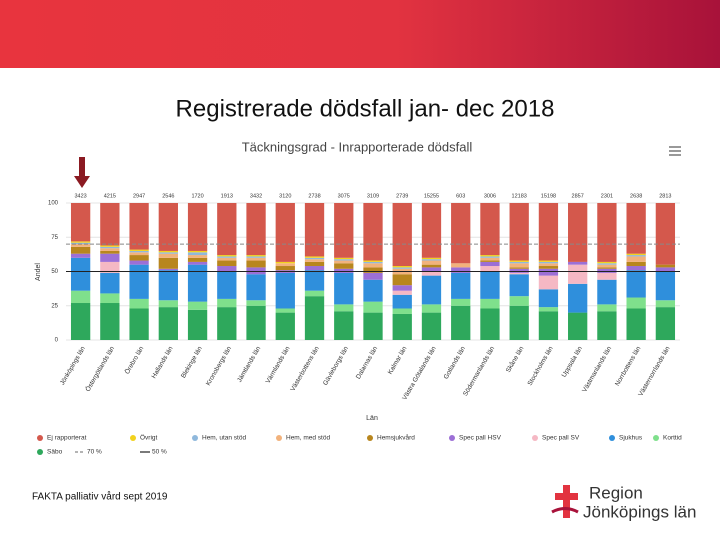 The width and height of the screenshot is (720, 545). Describe the element at coordinates (654, 371) in the screenshot. I see `x-tick-label: Västernorrlands län` at that location.